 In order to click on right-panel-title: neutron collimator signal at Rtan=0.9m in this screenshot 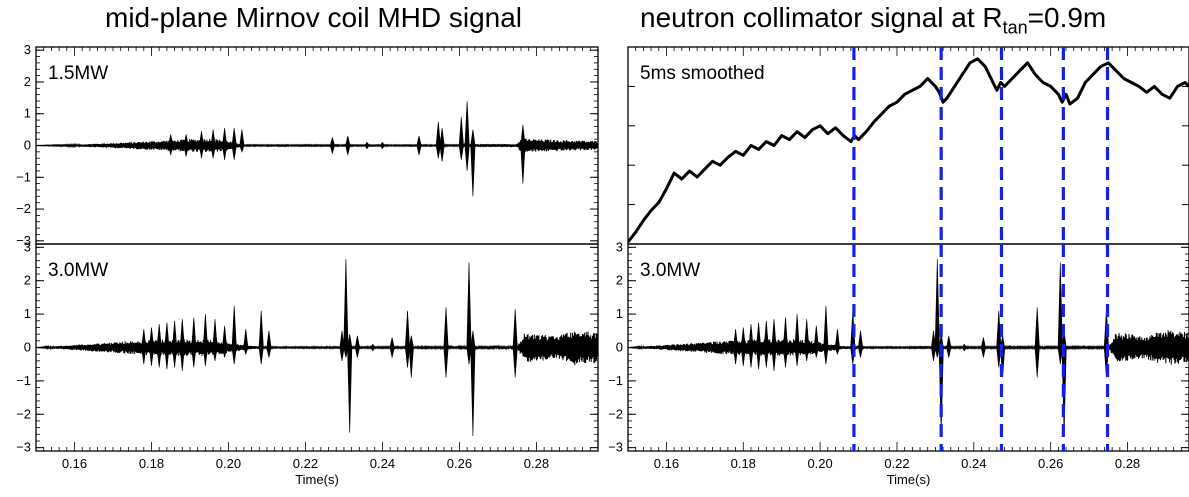, I will do `click(873, 20)`.